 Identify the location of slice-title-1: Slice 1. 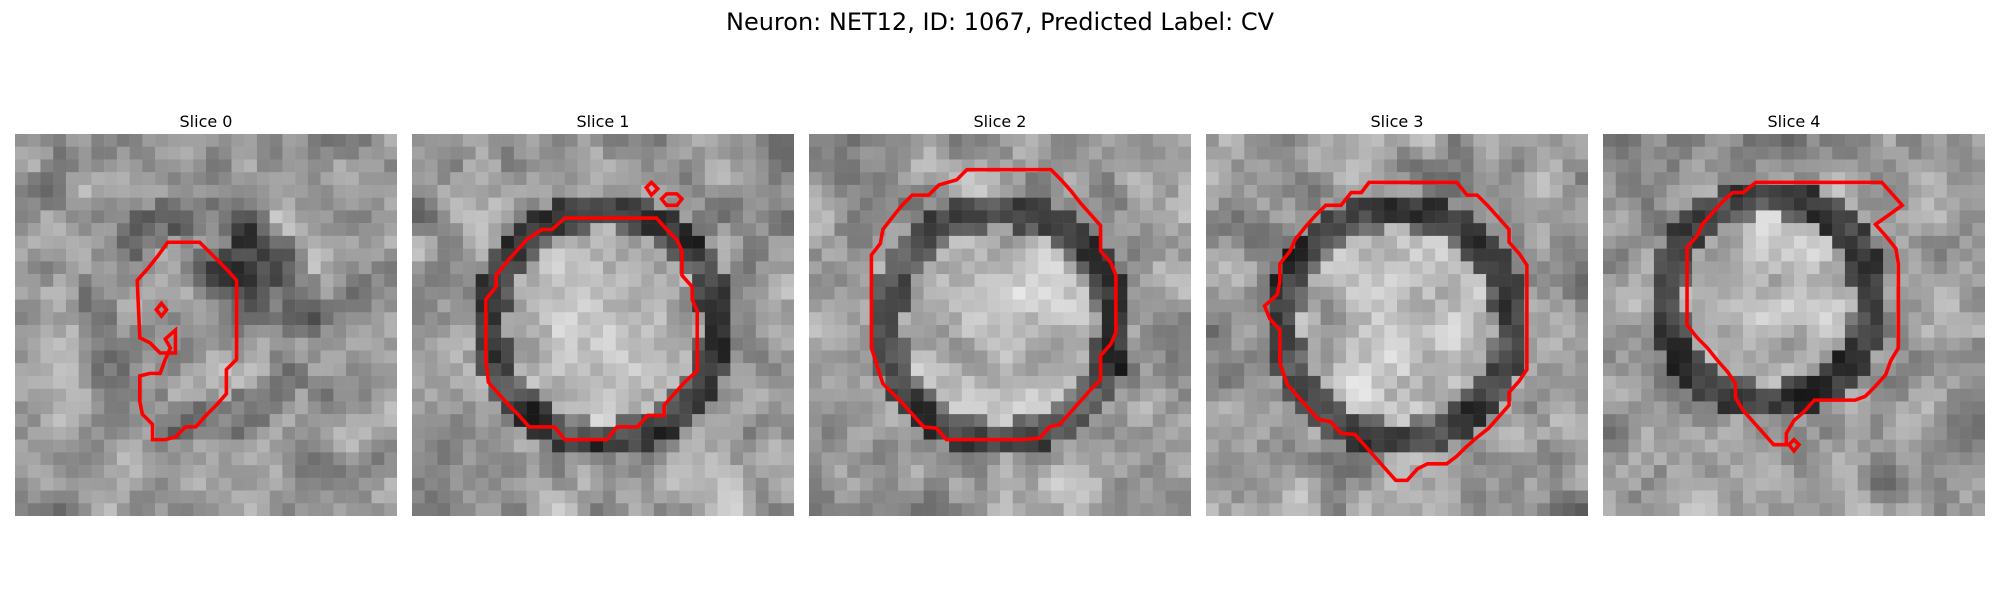
(603, 121).